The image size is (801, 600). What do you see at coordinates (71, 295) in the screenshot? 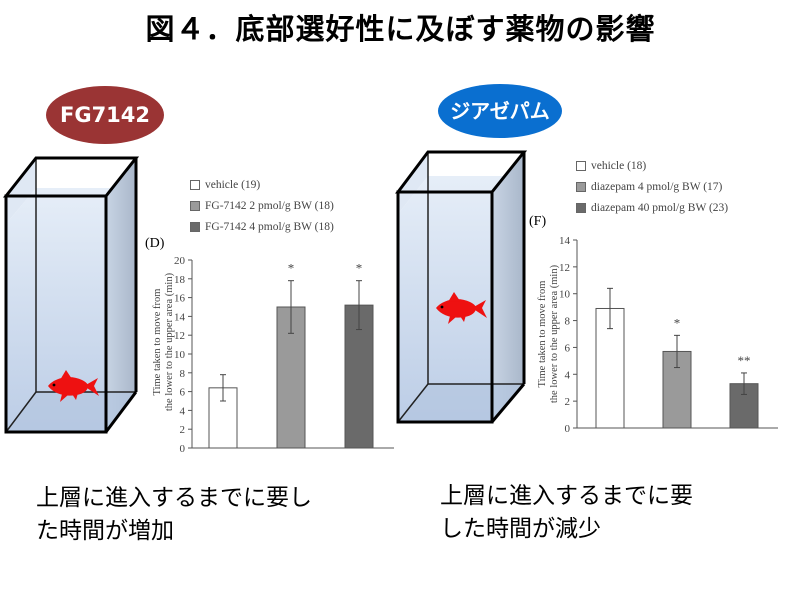
I see `left-tank` at bounding box center [71, 295].